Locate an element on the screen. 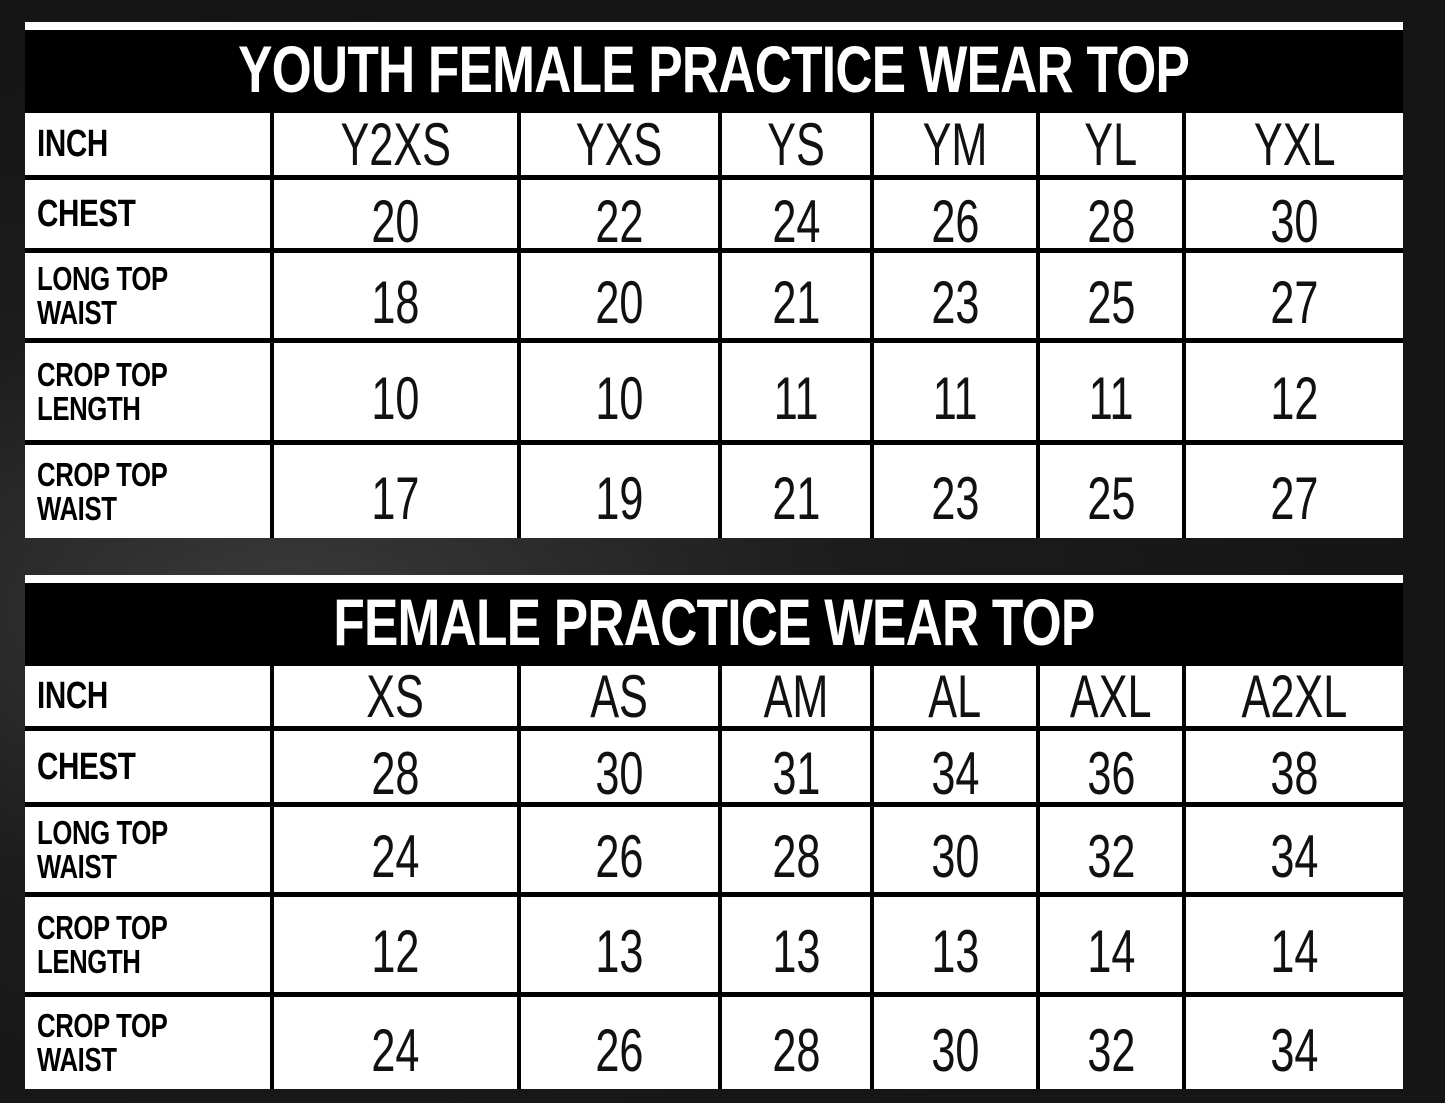  measurement-value: 11 is located at coordinates (1111, 398).